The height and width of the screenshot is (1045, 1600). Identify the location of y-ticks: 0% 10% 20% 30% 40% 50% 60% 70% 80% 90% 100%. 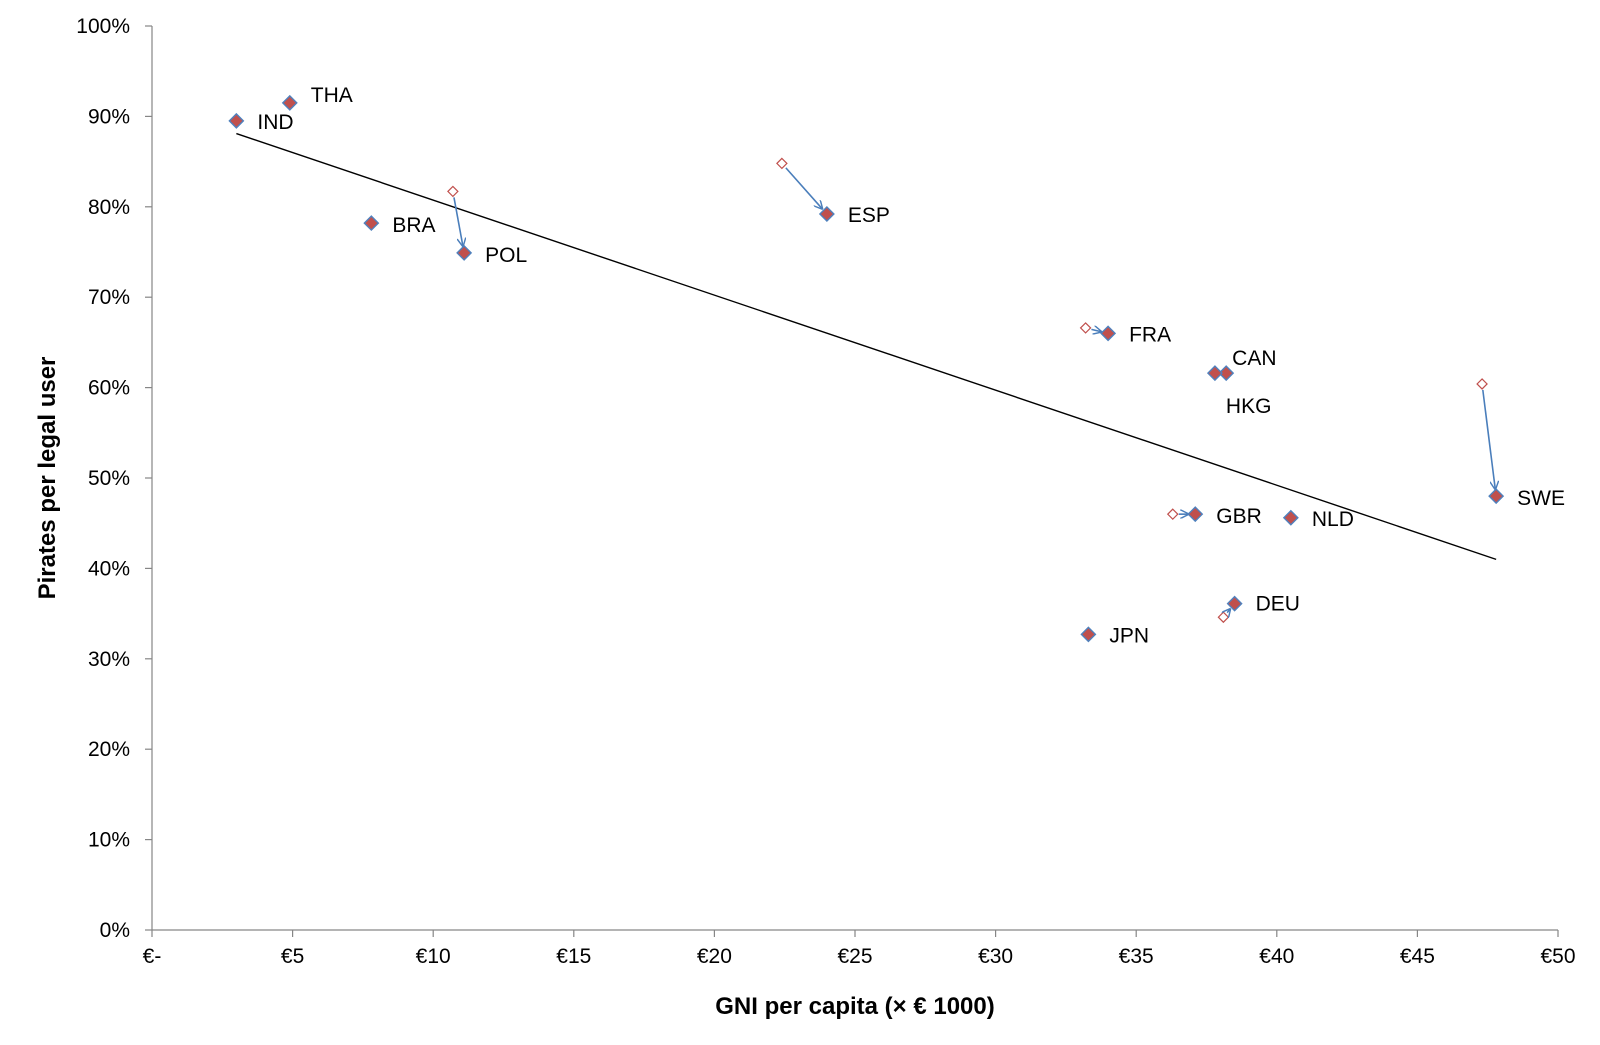
(114, 478).